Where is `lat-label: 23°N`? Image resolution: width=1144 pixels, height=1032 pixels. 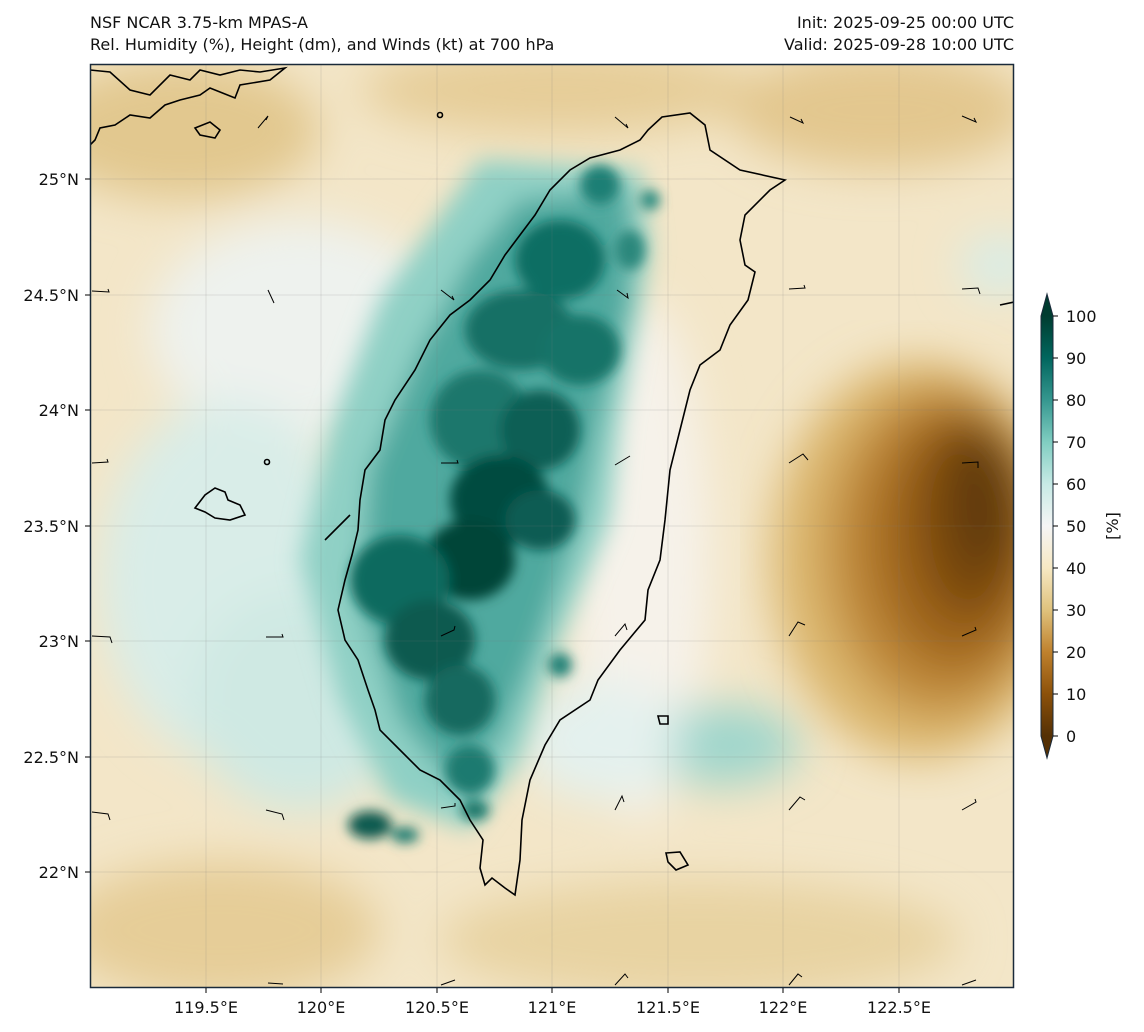
lat-label: 23°N is located at coordinates (59, 641).